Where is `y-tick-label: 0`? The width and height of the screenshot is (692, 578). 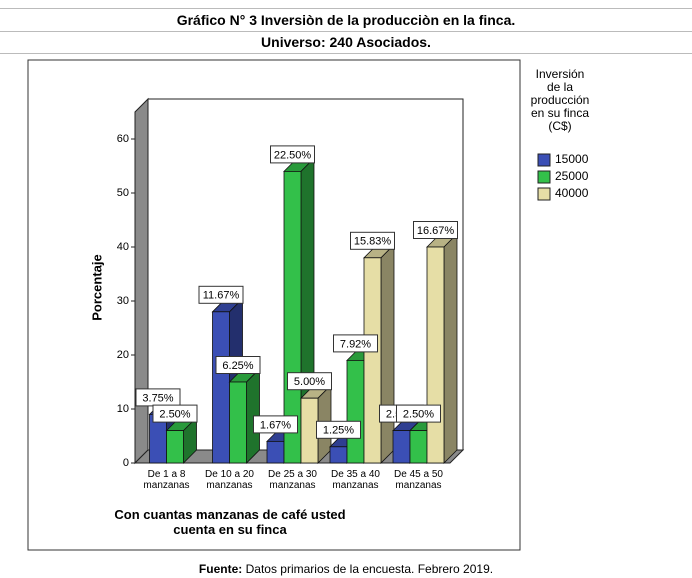
y-tick-label: 0 is located at coordinates (126, 463).